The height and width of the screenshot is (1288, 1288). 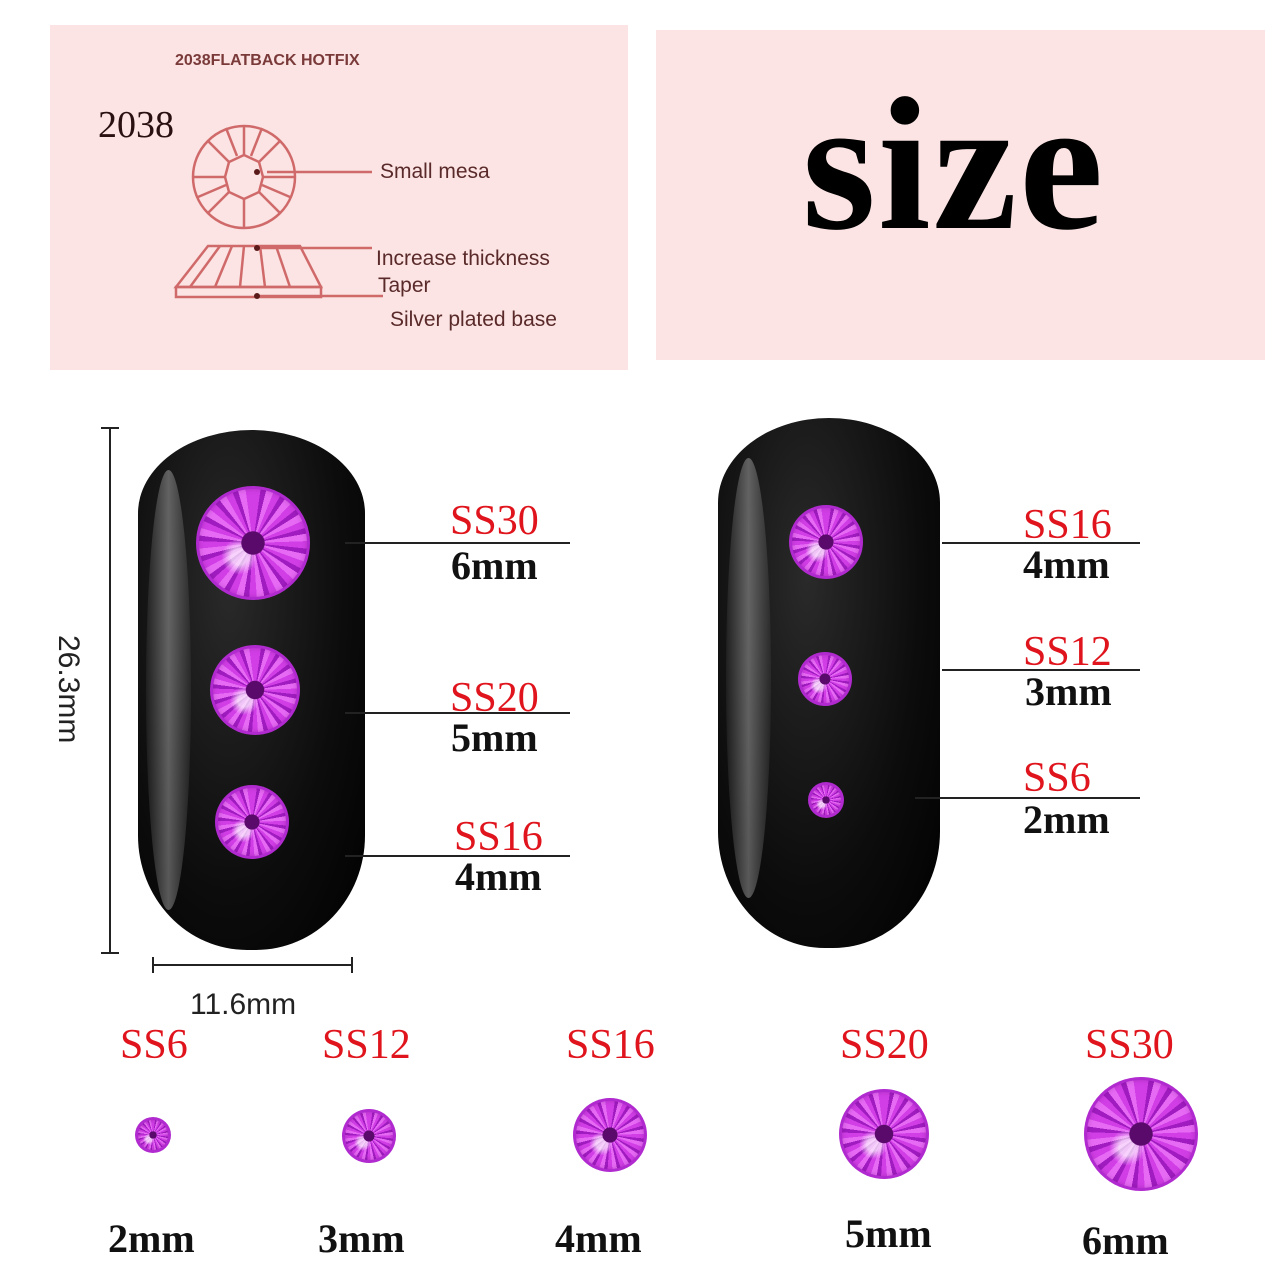 I want to click on size-row-ss-label: SS6, so click(x=154, y=1045).